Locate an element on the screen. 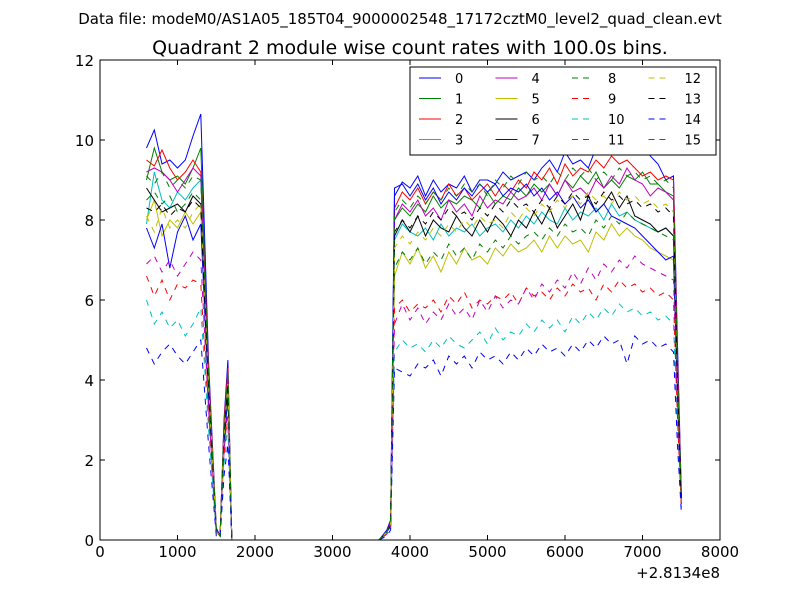  y-tick-label: 4 is located at coordinates (89, 381).